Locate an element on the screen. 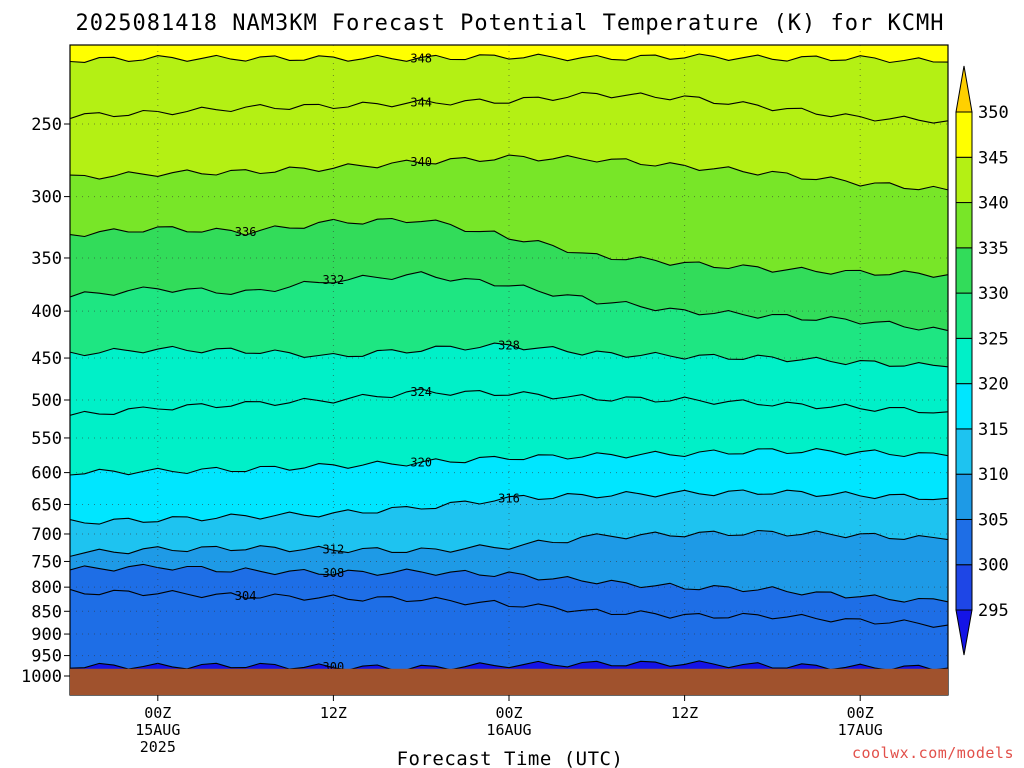 The height and width of the screenshot is (768, 1024). y-tick-label-350: 350 is located at coordinates (46, 259).